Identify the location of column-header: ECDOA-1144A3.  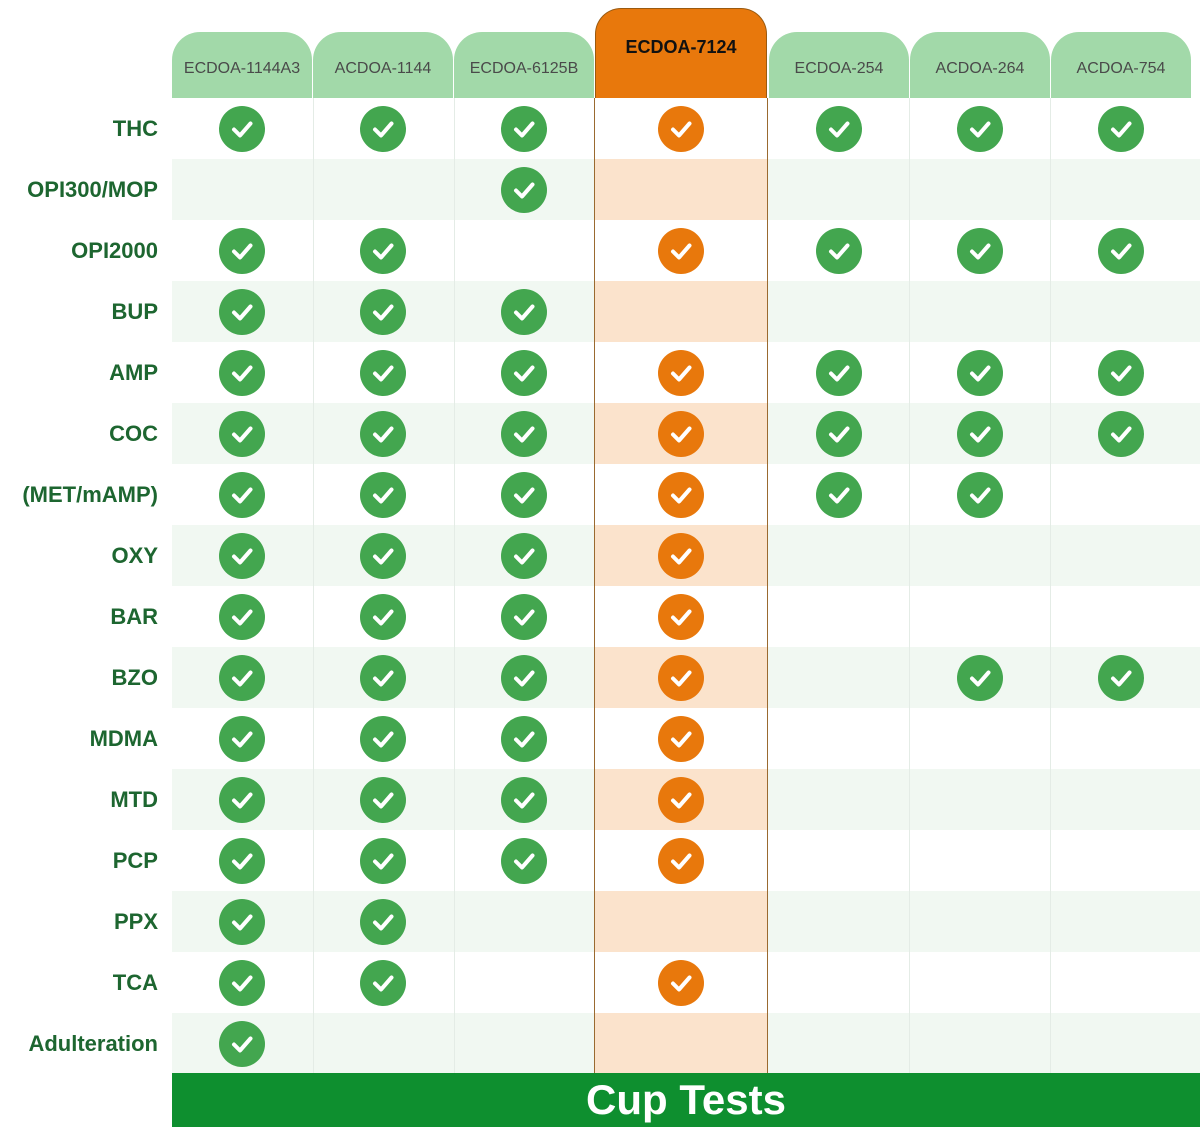
(242, 65).